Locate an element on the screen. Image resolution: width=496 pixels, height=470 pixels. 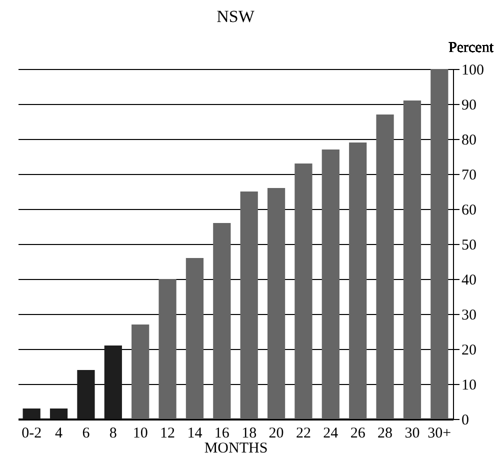
y-tick-label: 30 is located at coordinates (469, 316).